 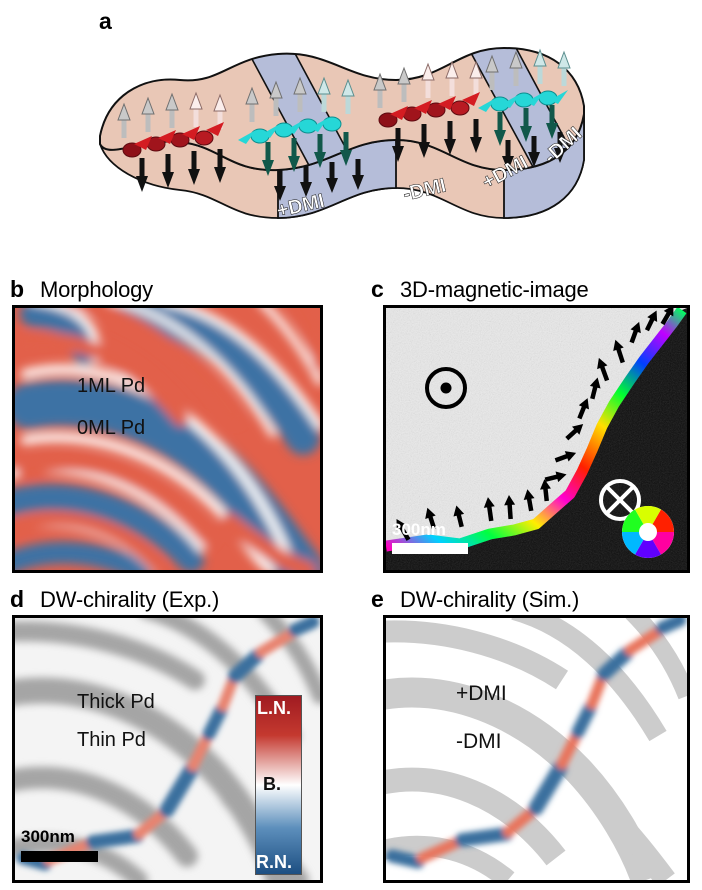 I want to click on panel-a-letter: a, so click(x=105, y=21).